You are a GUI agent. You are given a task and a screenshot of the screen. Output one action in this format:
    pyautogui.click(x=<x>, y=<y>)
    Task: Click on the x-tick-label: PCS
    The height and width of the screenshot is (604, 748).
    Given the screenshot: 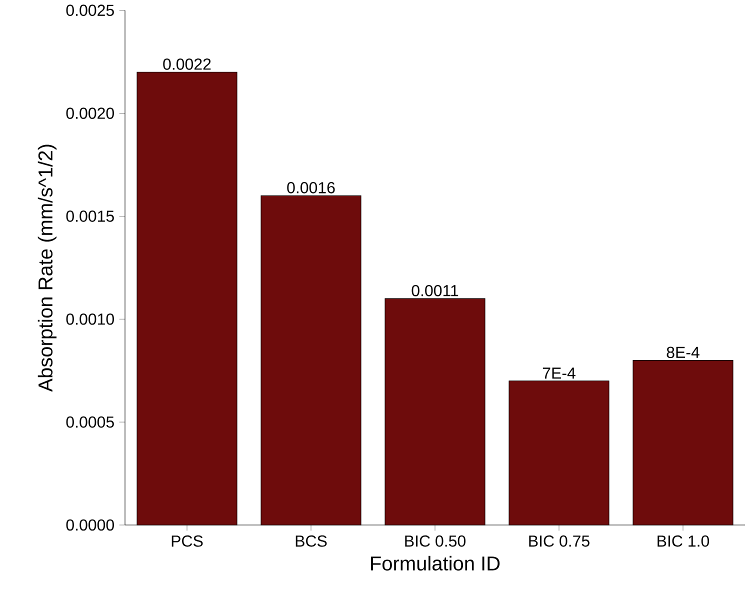 What is the action you would take?
    pyautogui.click(x=187, y=541)
    